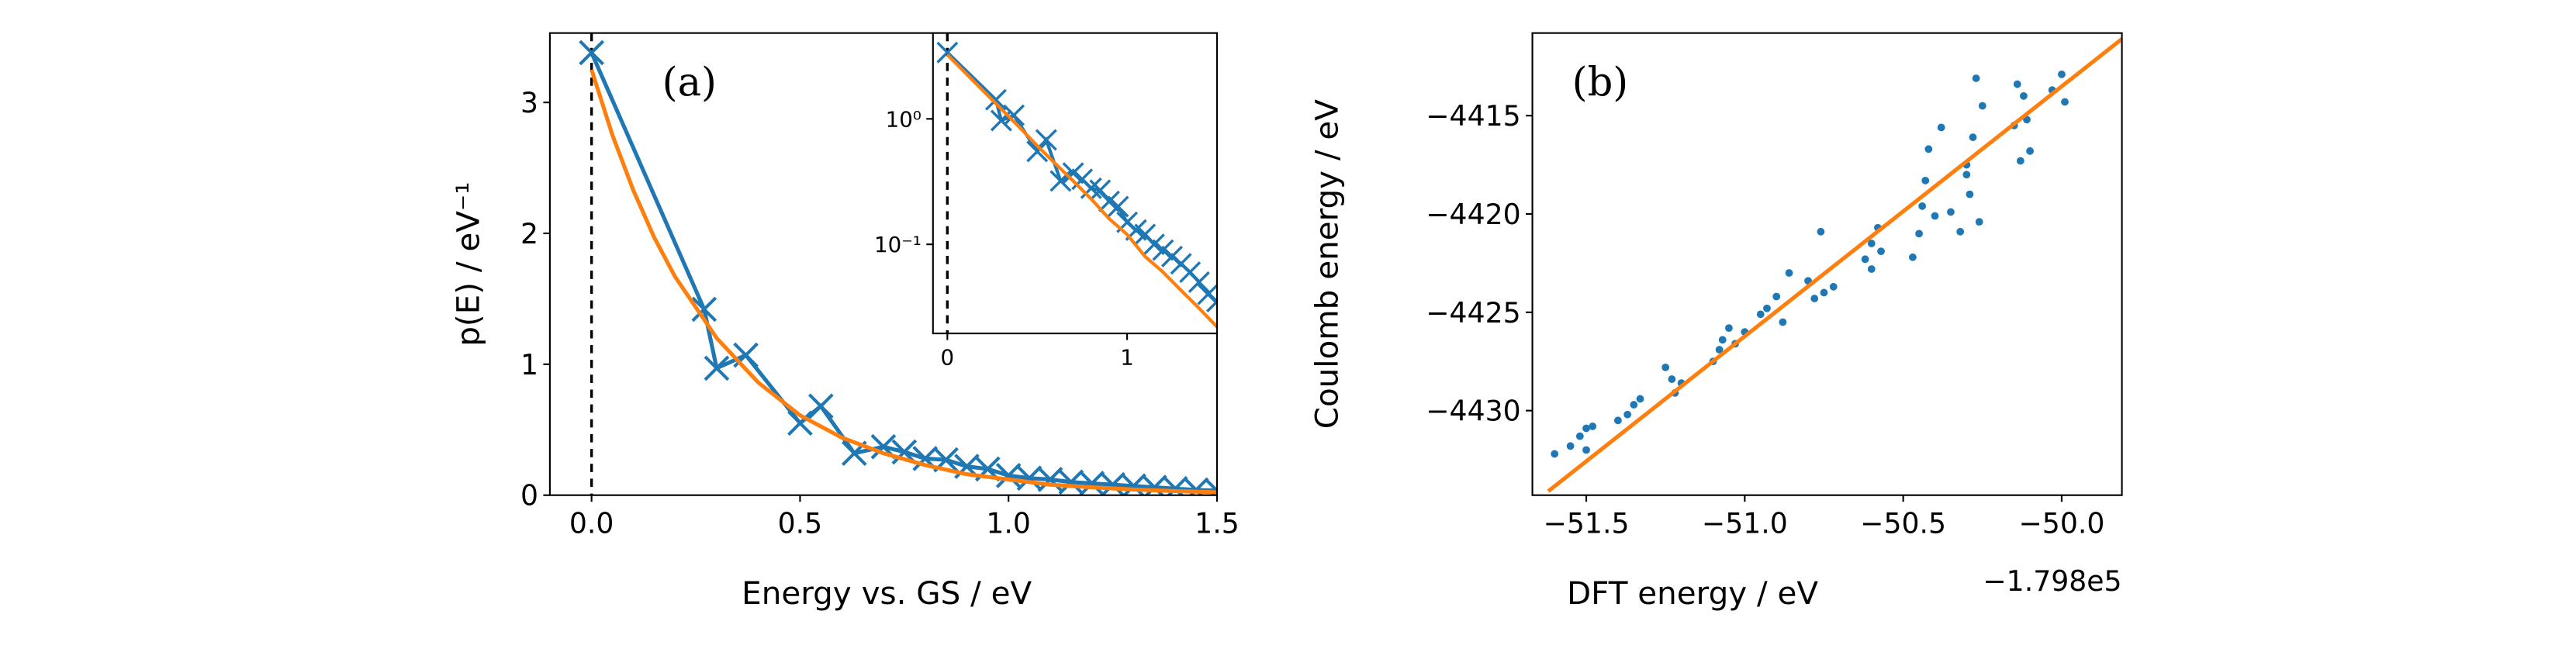  I want to click on x-tick-label: 1, so click(1127, 358).